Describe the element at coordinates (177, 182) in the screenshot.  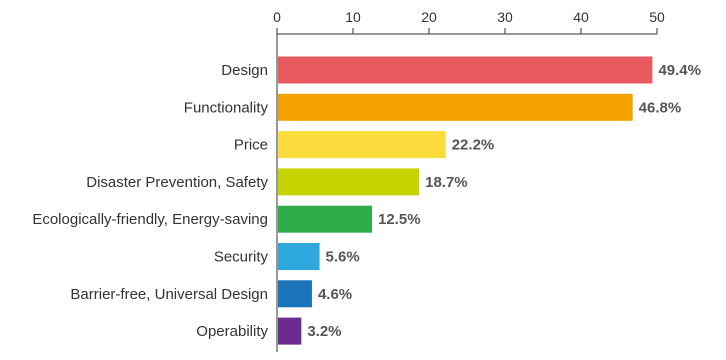
I see `category-label: Disaster Prevention, Safety` at that location.